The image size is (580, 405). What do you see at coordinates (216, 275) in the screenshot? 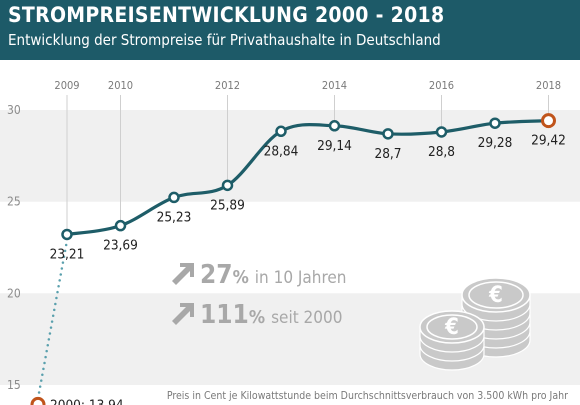
I see `stat-value: 27` at bounding box center [216, 275].